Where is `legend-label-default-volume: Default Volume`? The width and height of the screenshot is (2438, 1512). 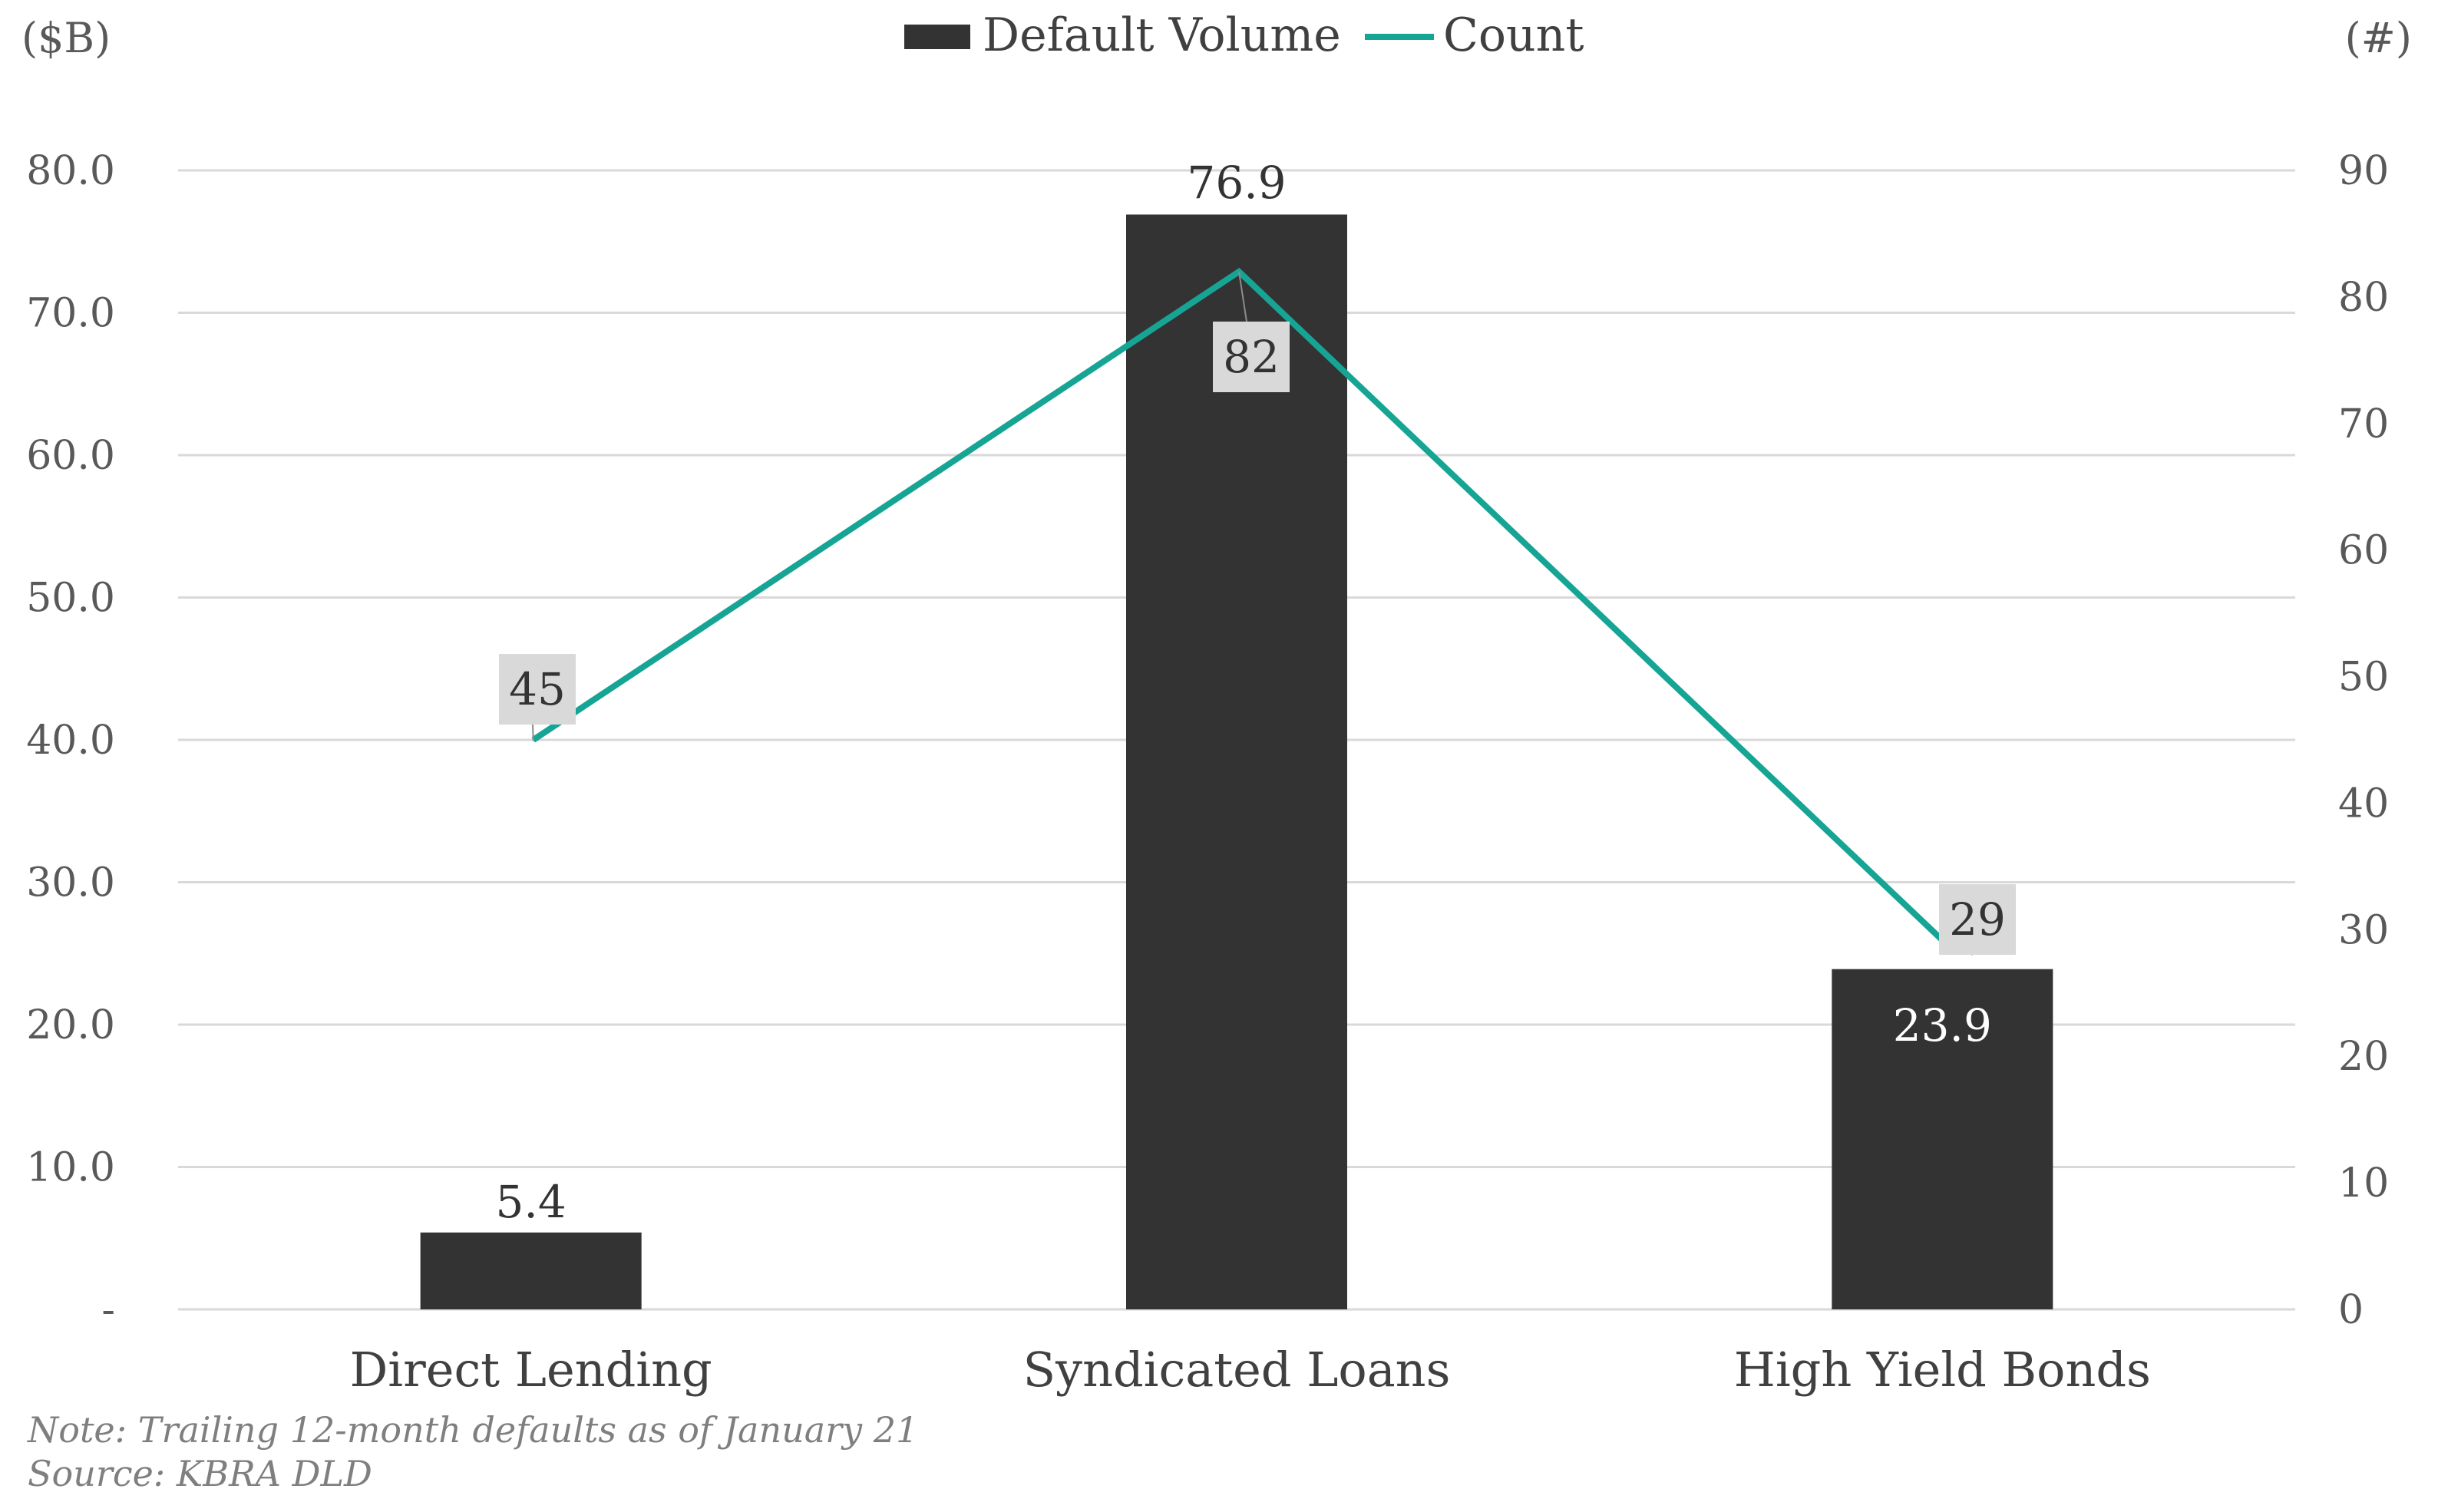
legend-label-default-volume: Default Volume is located at coordinates (1162, 35).